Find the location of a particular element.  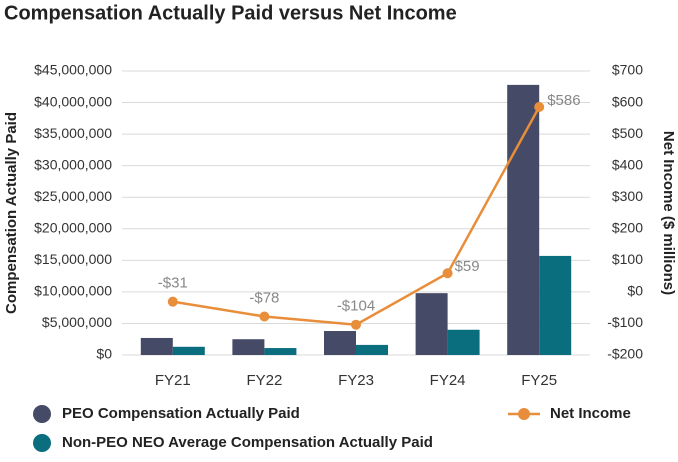

y-tick-label: $15,000,000 is located at coordinates (73, 259).